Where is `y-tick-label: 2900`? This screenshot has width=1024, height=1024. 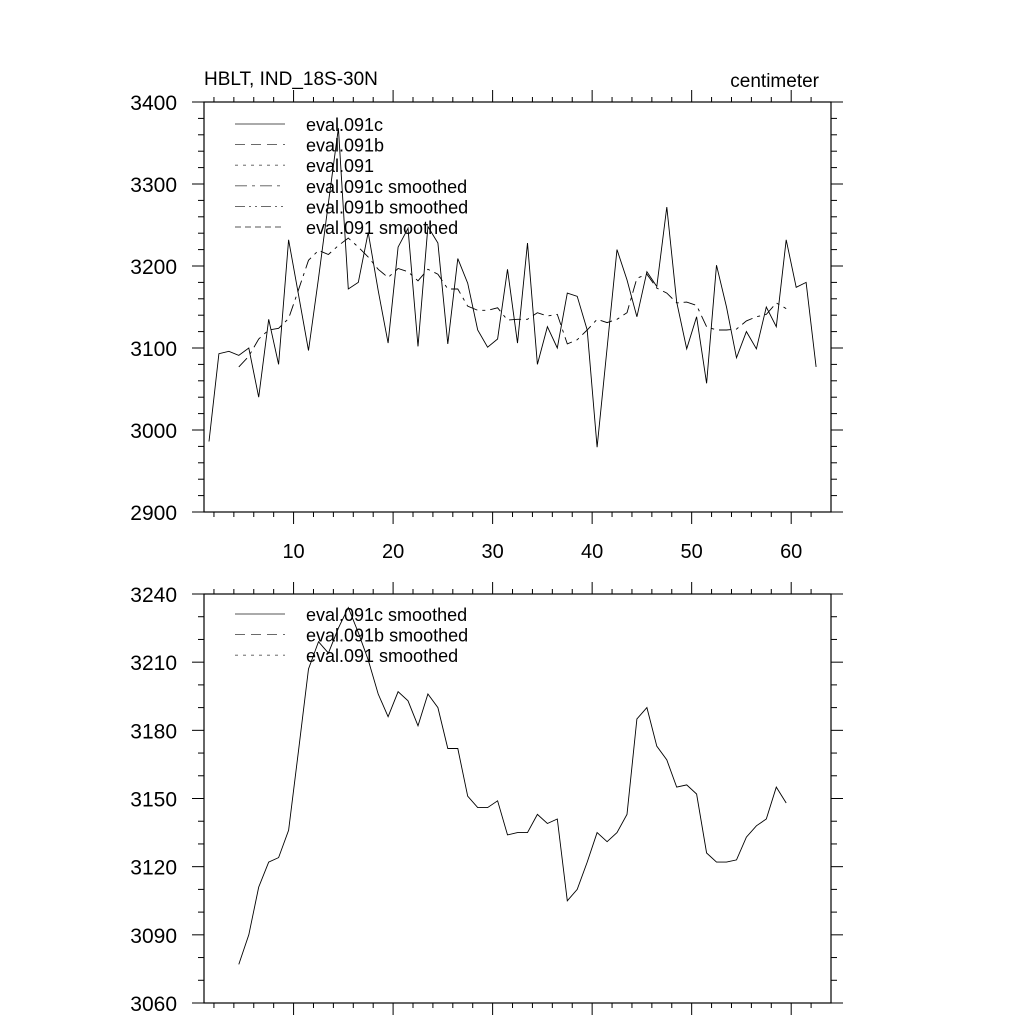 y-tick-label: 2900 is located at coordinates (153, 513).